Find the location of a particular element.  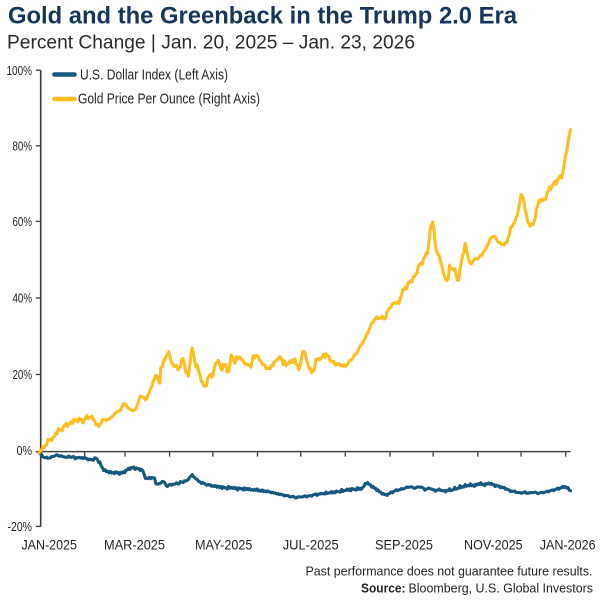

svg-text: 60% is located at coordinates (23, 221).